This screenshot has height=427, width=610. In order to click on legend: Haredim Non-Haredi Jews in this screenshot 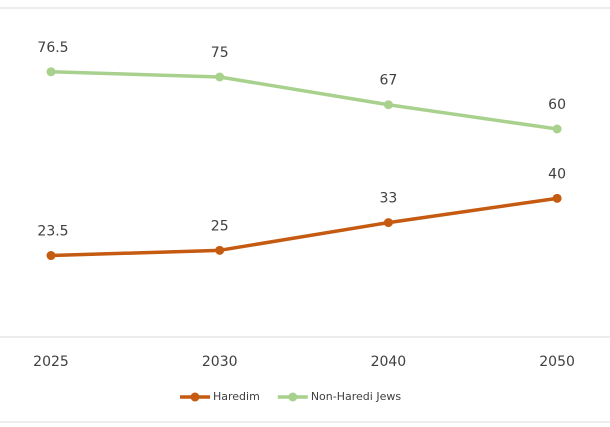, I will do `click(290, 396)`.